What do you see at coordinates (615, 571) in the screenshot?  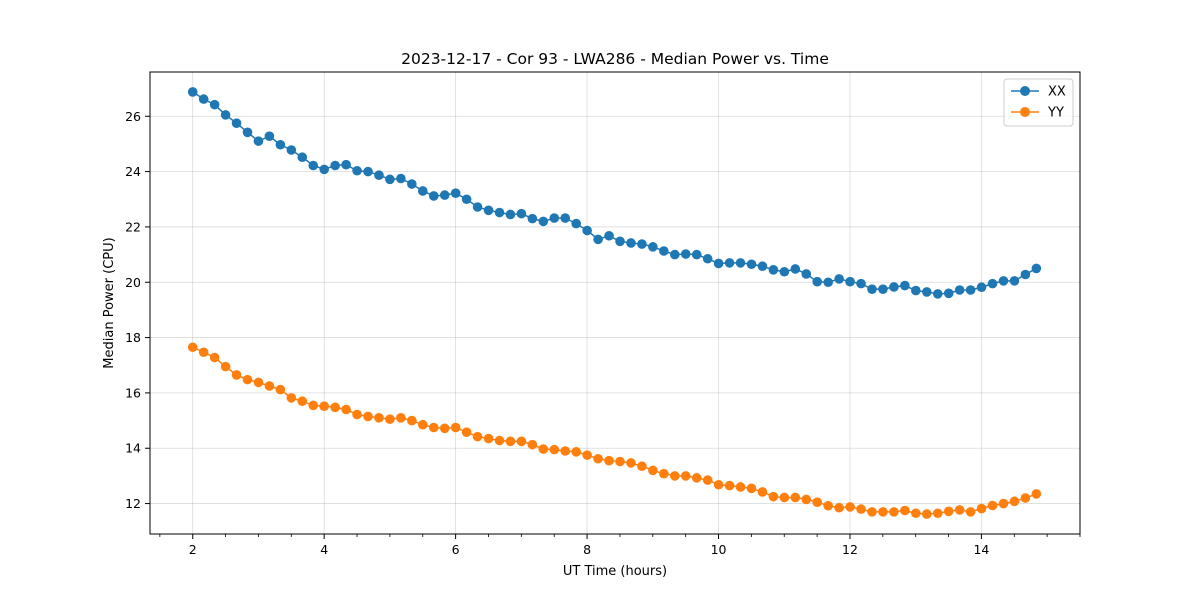 I see `x-axis-label: UT Time (hours)` at bounding box center [615, 571].